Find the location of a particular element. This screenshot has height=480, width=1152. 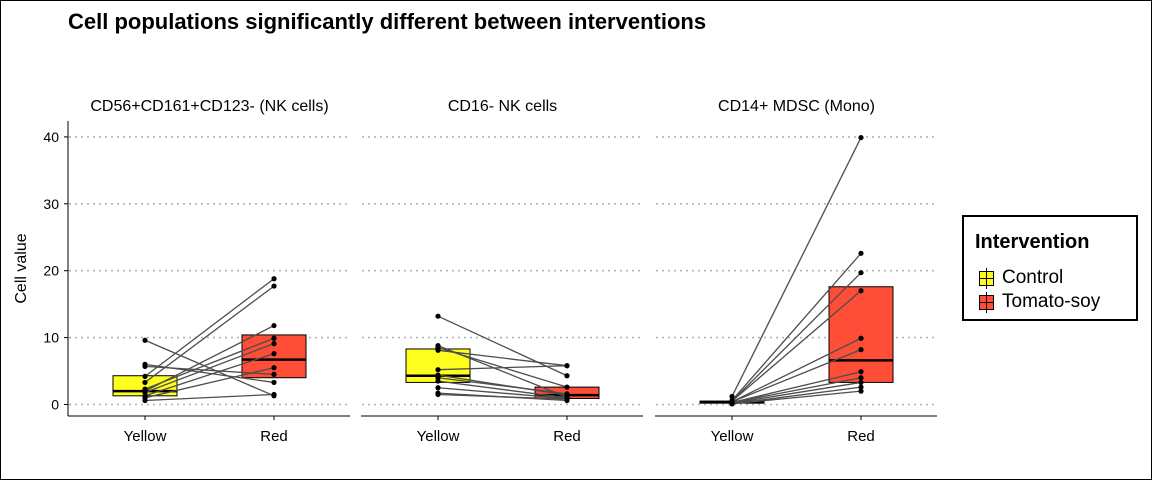

y-tick-label: 20 is located at coordinates (51, 271).